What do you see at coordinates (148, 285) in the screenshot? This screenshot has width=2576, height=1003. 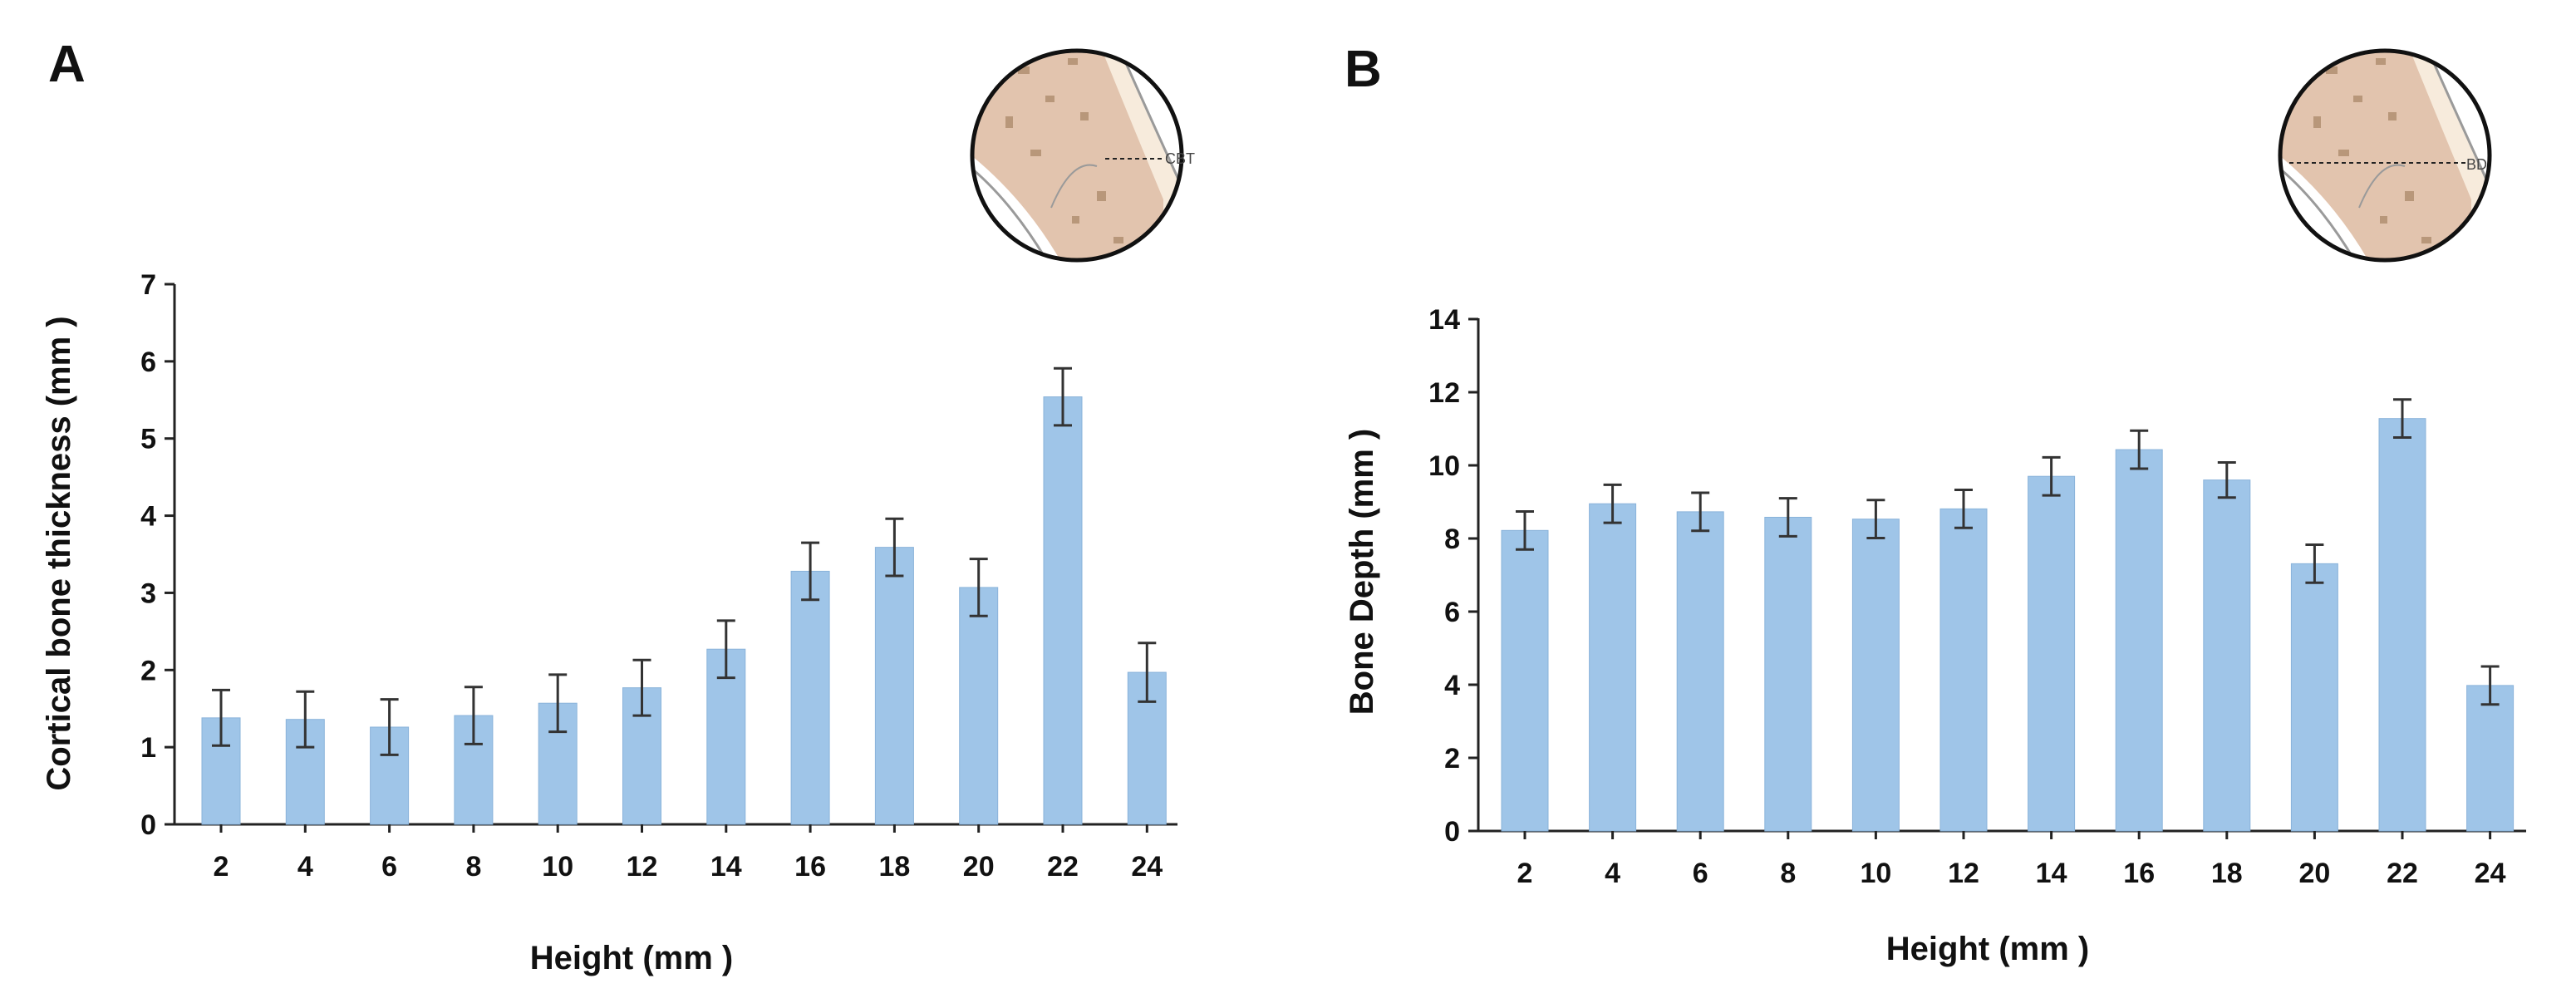 I see `y-tick-label-7: 7` at bounding box center [148, 285].